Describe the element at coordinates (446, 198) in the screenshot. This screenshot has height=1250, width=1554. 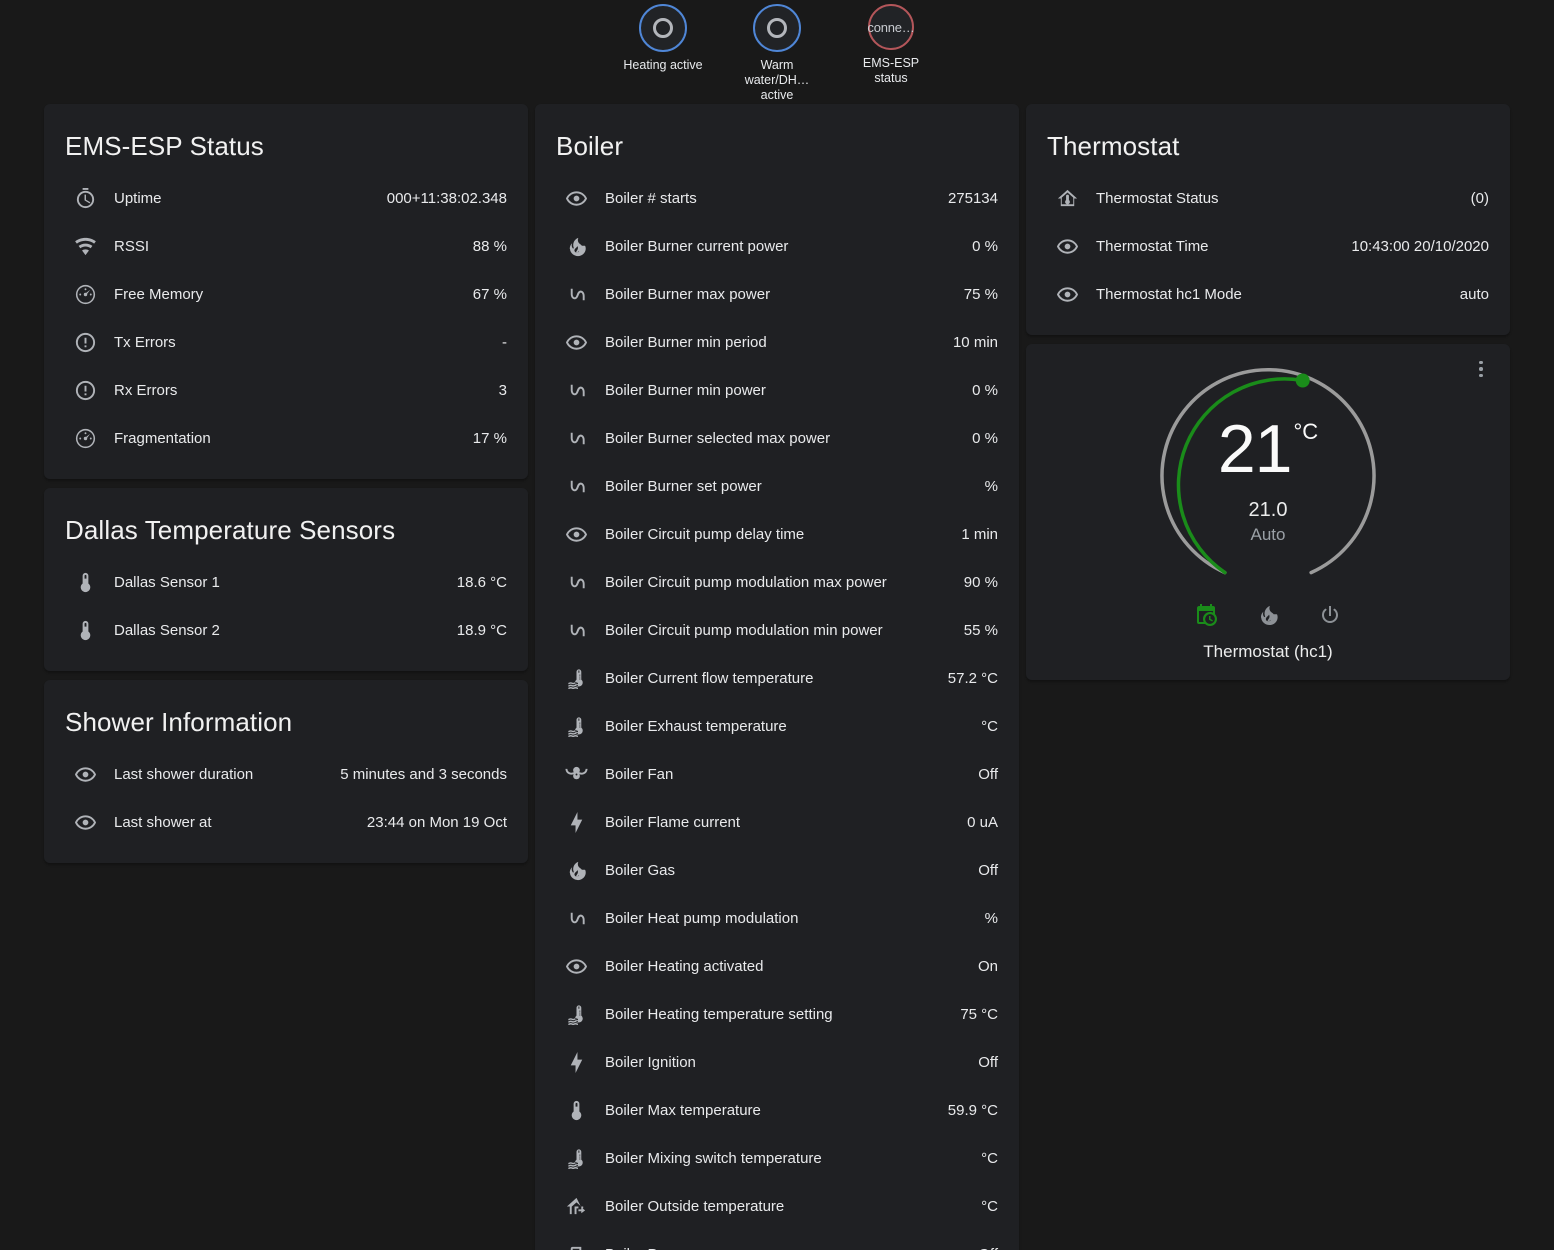
I see `list-item-value: 000+11:38:02.348` at that location.